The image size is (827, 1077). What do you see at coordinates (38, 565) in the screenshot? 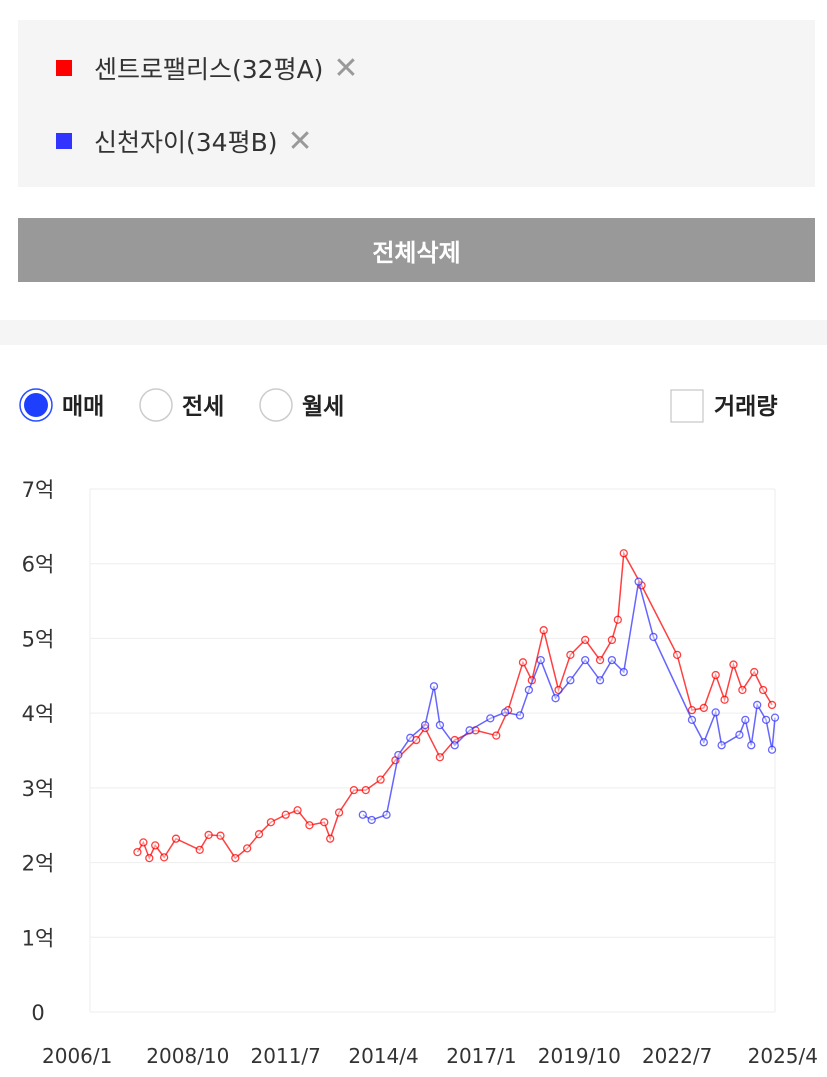
I see `y-tick-label: 6억` at bounding box center [38, 565].